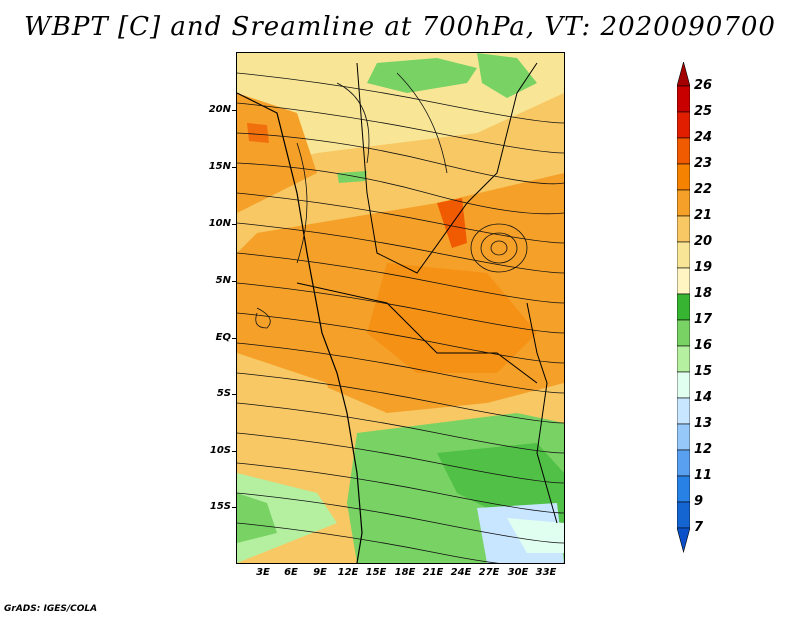 The image size is (800, 618). Describe the element at coordinates (348, 572) in the screenshot. I see `lon-label: 12E` at that location.